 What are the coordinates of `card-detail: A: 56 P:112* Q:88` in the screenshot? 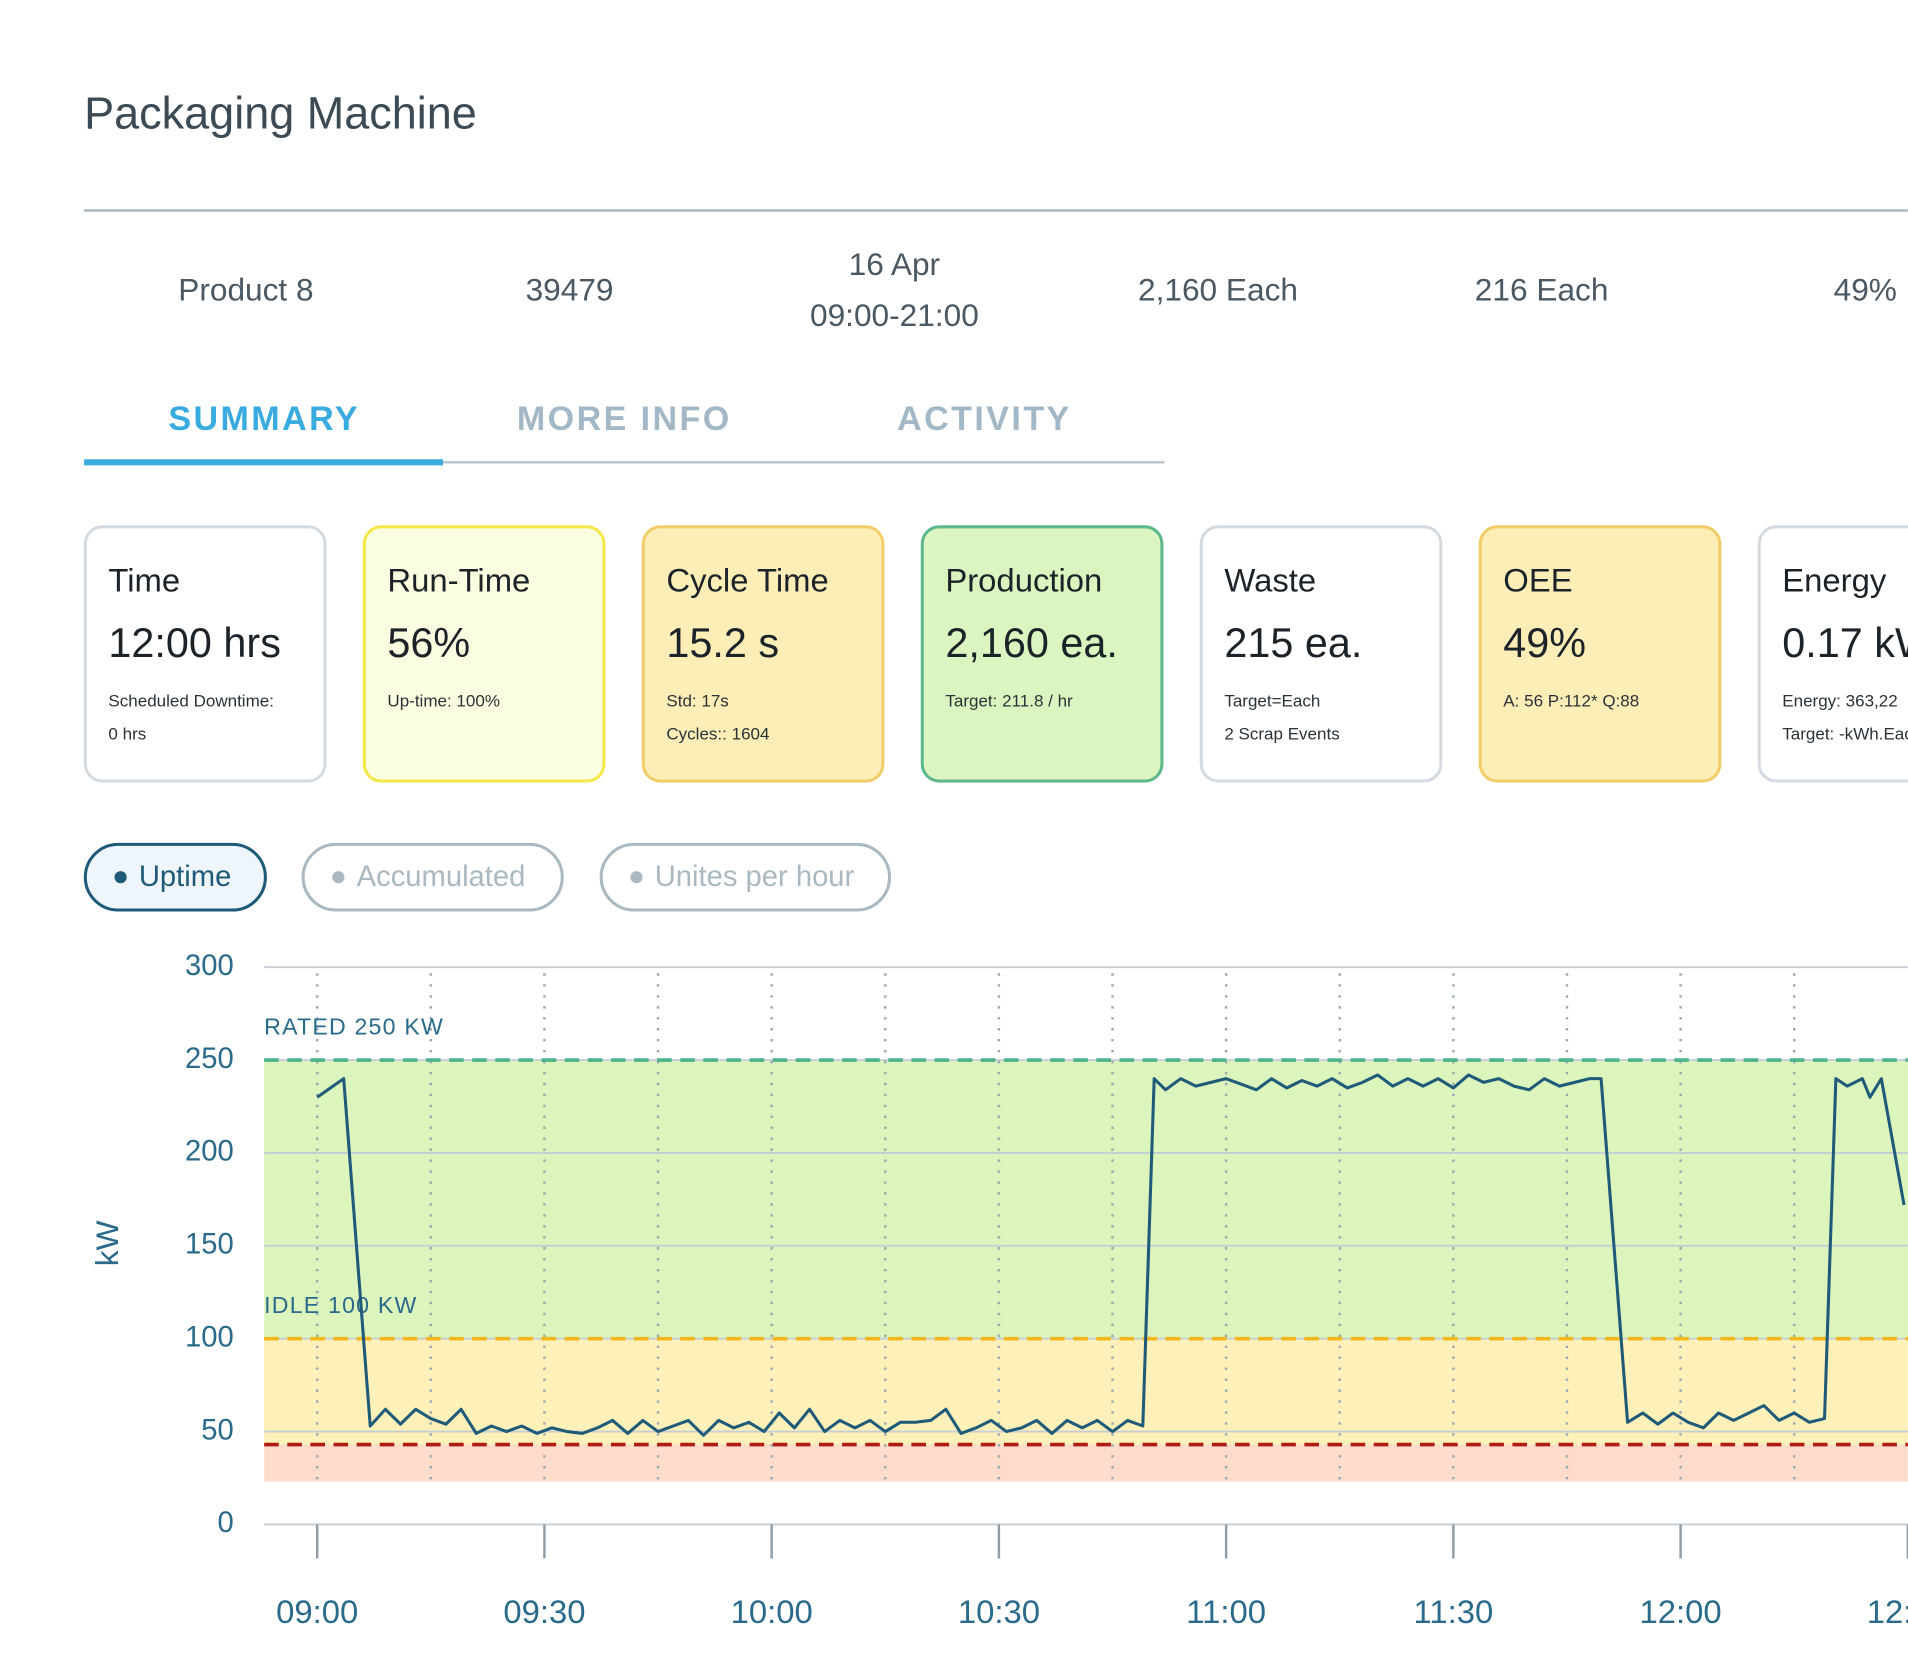 It's located at (1571, 700).